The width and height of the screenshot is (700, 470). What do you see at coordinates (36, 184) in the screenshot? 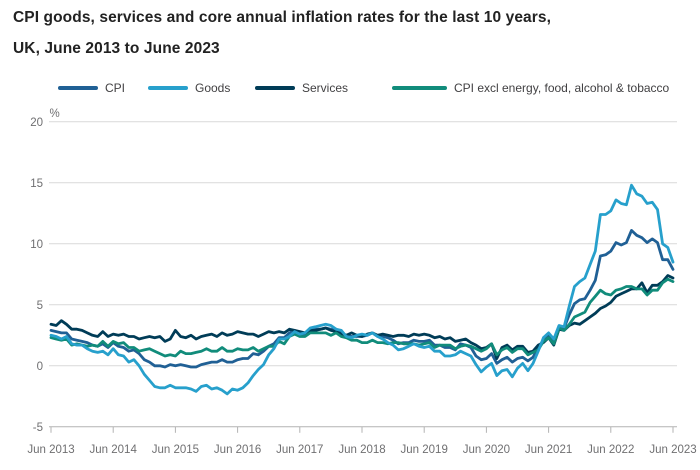
I see `y-tick-label: 15` at bounding box center [36, 184].